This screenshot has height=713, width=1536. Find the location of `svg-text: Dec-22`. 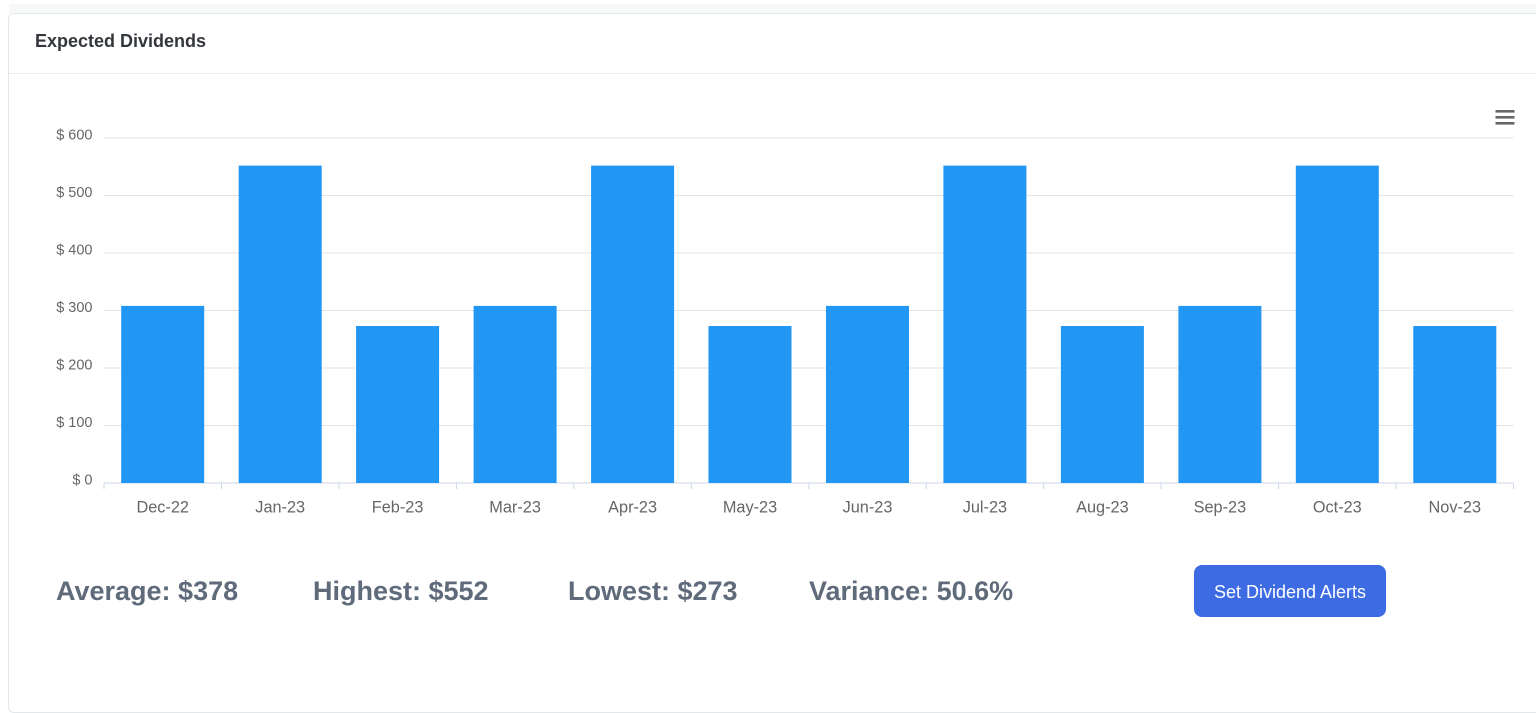

svg-text: Dec-22 is located at coordinates (162, 508).